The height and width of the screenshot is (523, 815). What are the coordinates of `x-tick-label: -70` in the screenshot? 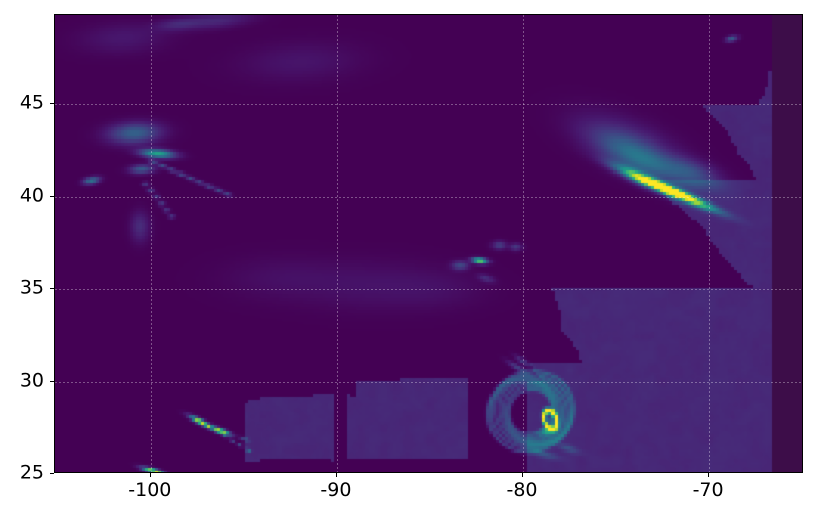 It's located at (708, 490).